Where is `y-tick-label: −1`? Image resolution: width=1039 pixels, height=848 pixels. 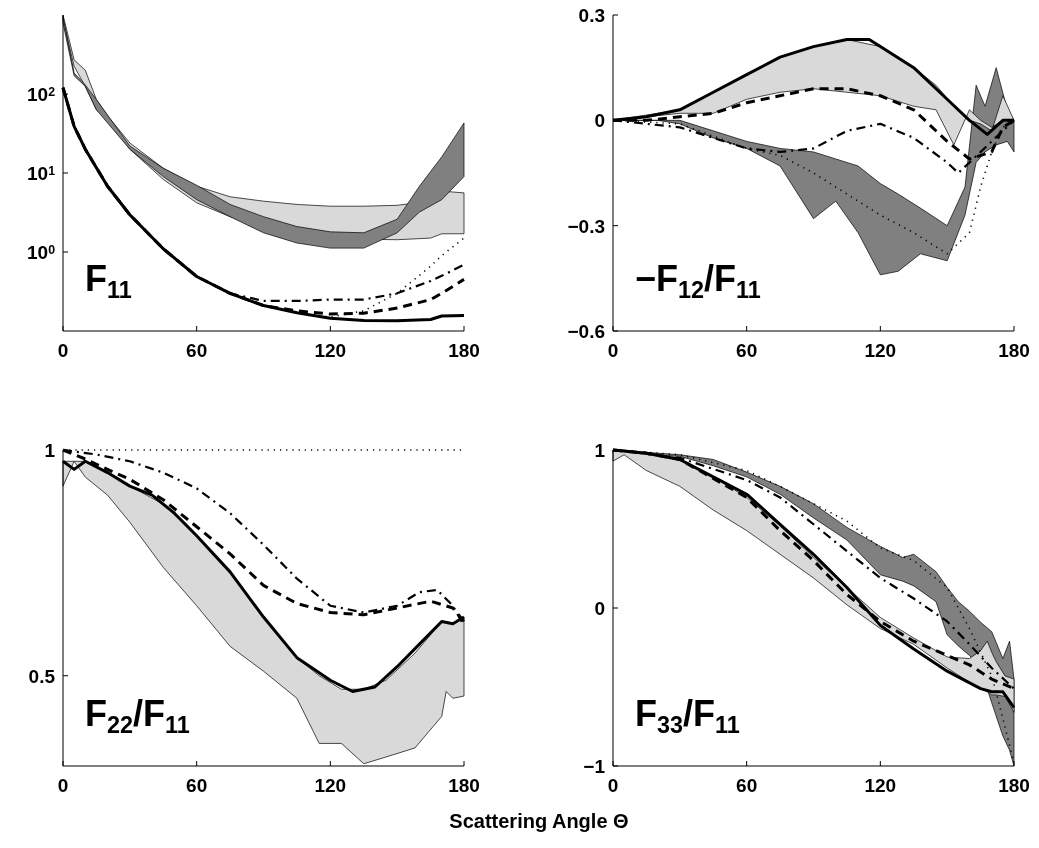
y-tick-label: −1 is located at coordinates (594, 766).